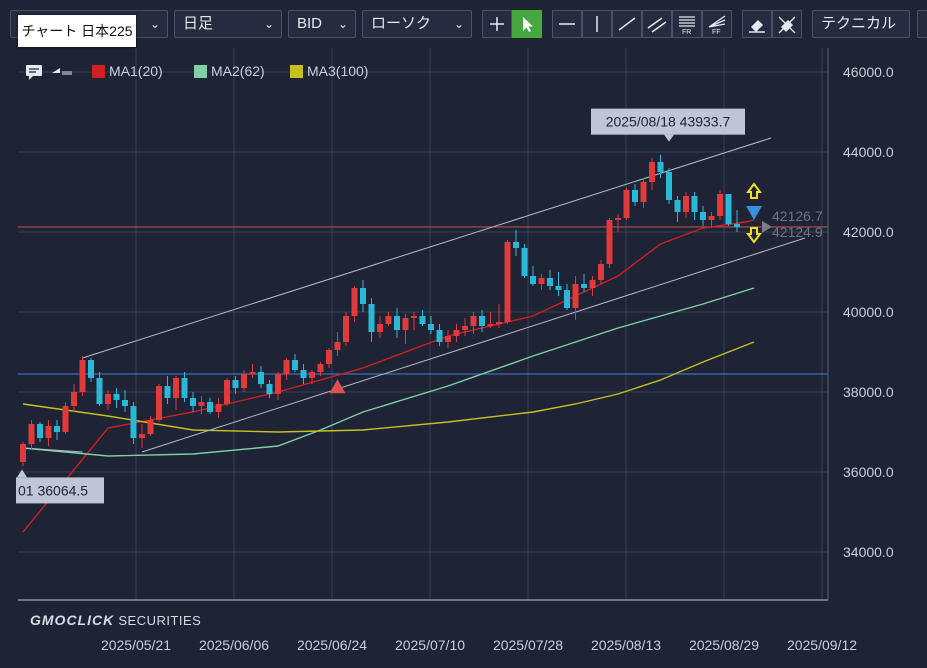 The image size is (927, 668). I want to click on crosshair-icon, so click(497, 24).